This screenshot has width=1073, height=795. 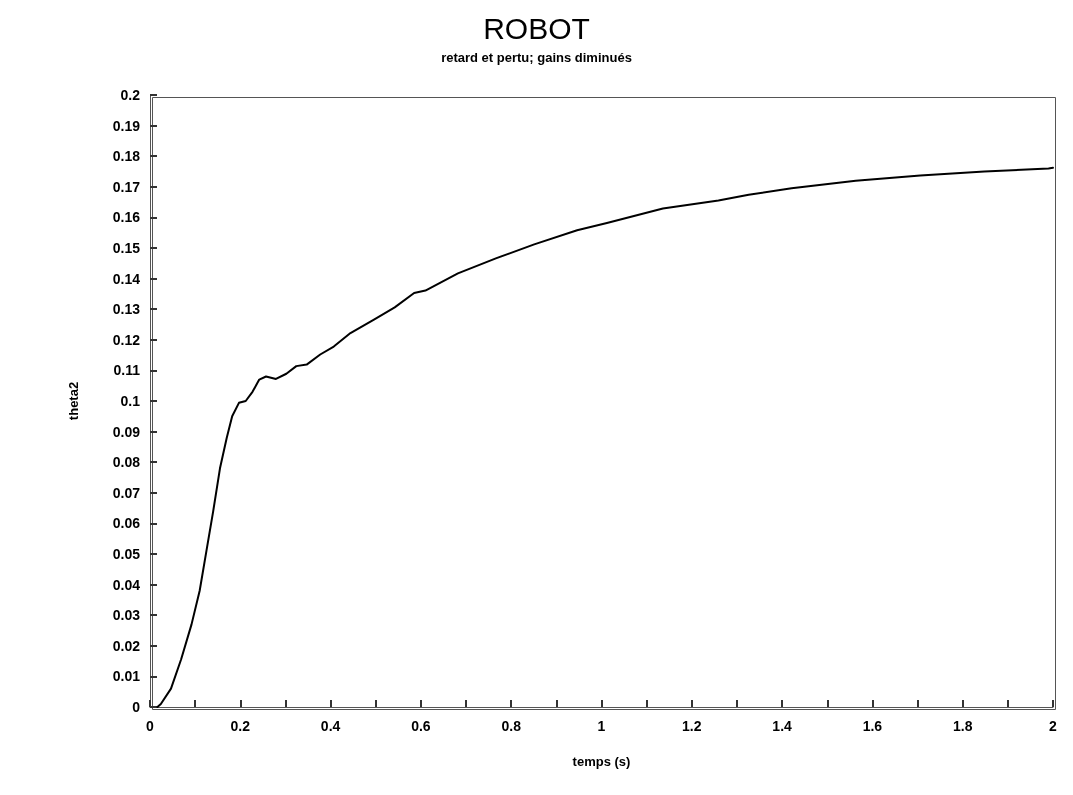 What do you see at coordinates (136, 707) in the screenshot?
I see `y-tick-label: 0` at bounding box center [136, 707].